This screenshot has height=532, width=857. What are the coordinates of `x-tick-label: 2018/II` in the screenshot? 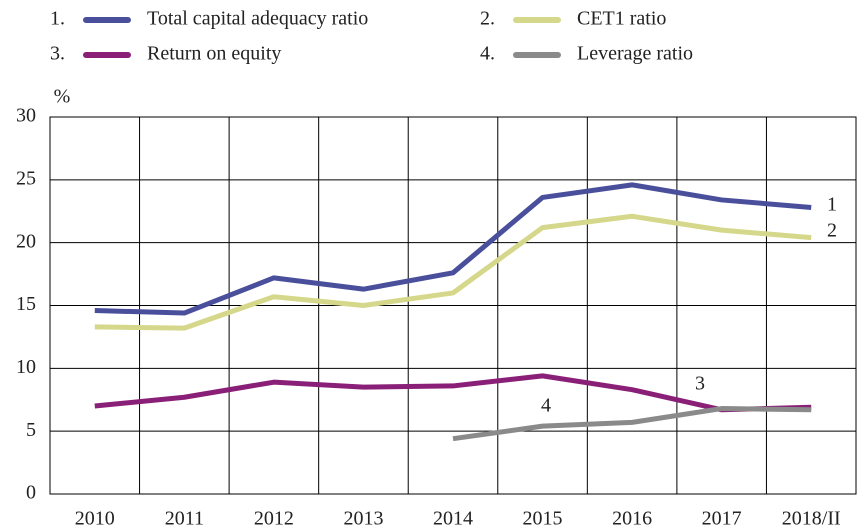 It's located at (811, 519).